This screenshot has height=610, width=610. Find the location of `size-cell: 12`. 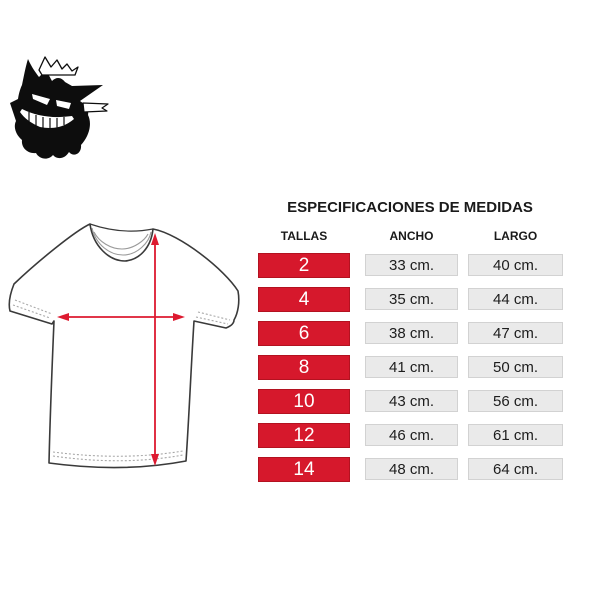

size-cell: 12 is located at coordinates (304, 435).